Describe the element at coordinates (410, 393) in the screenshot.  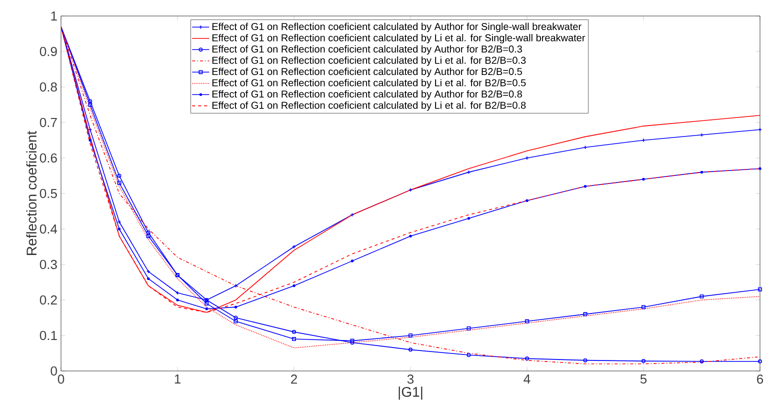
I see `x-axis-title: |G1|` at that location.